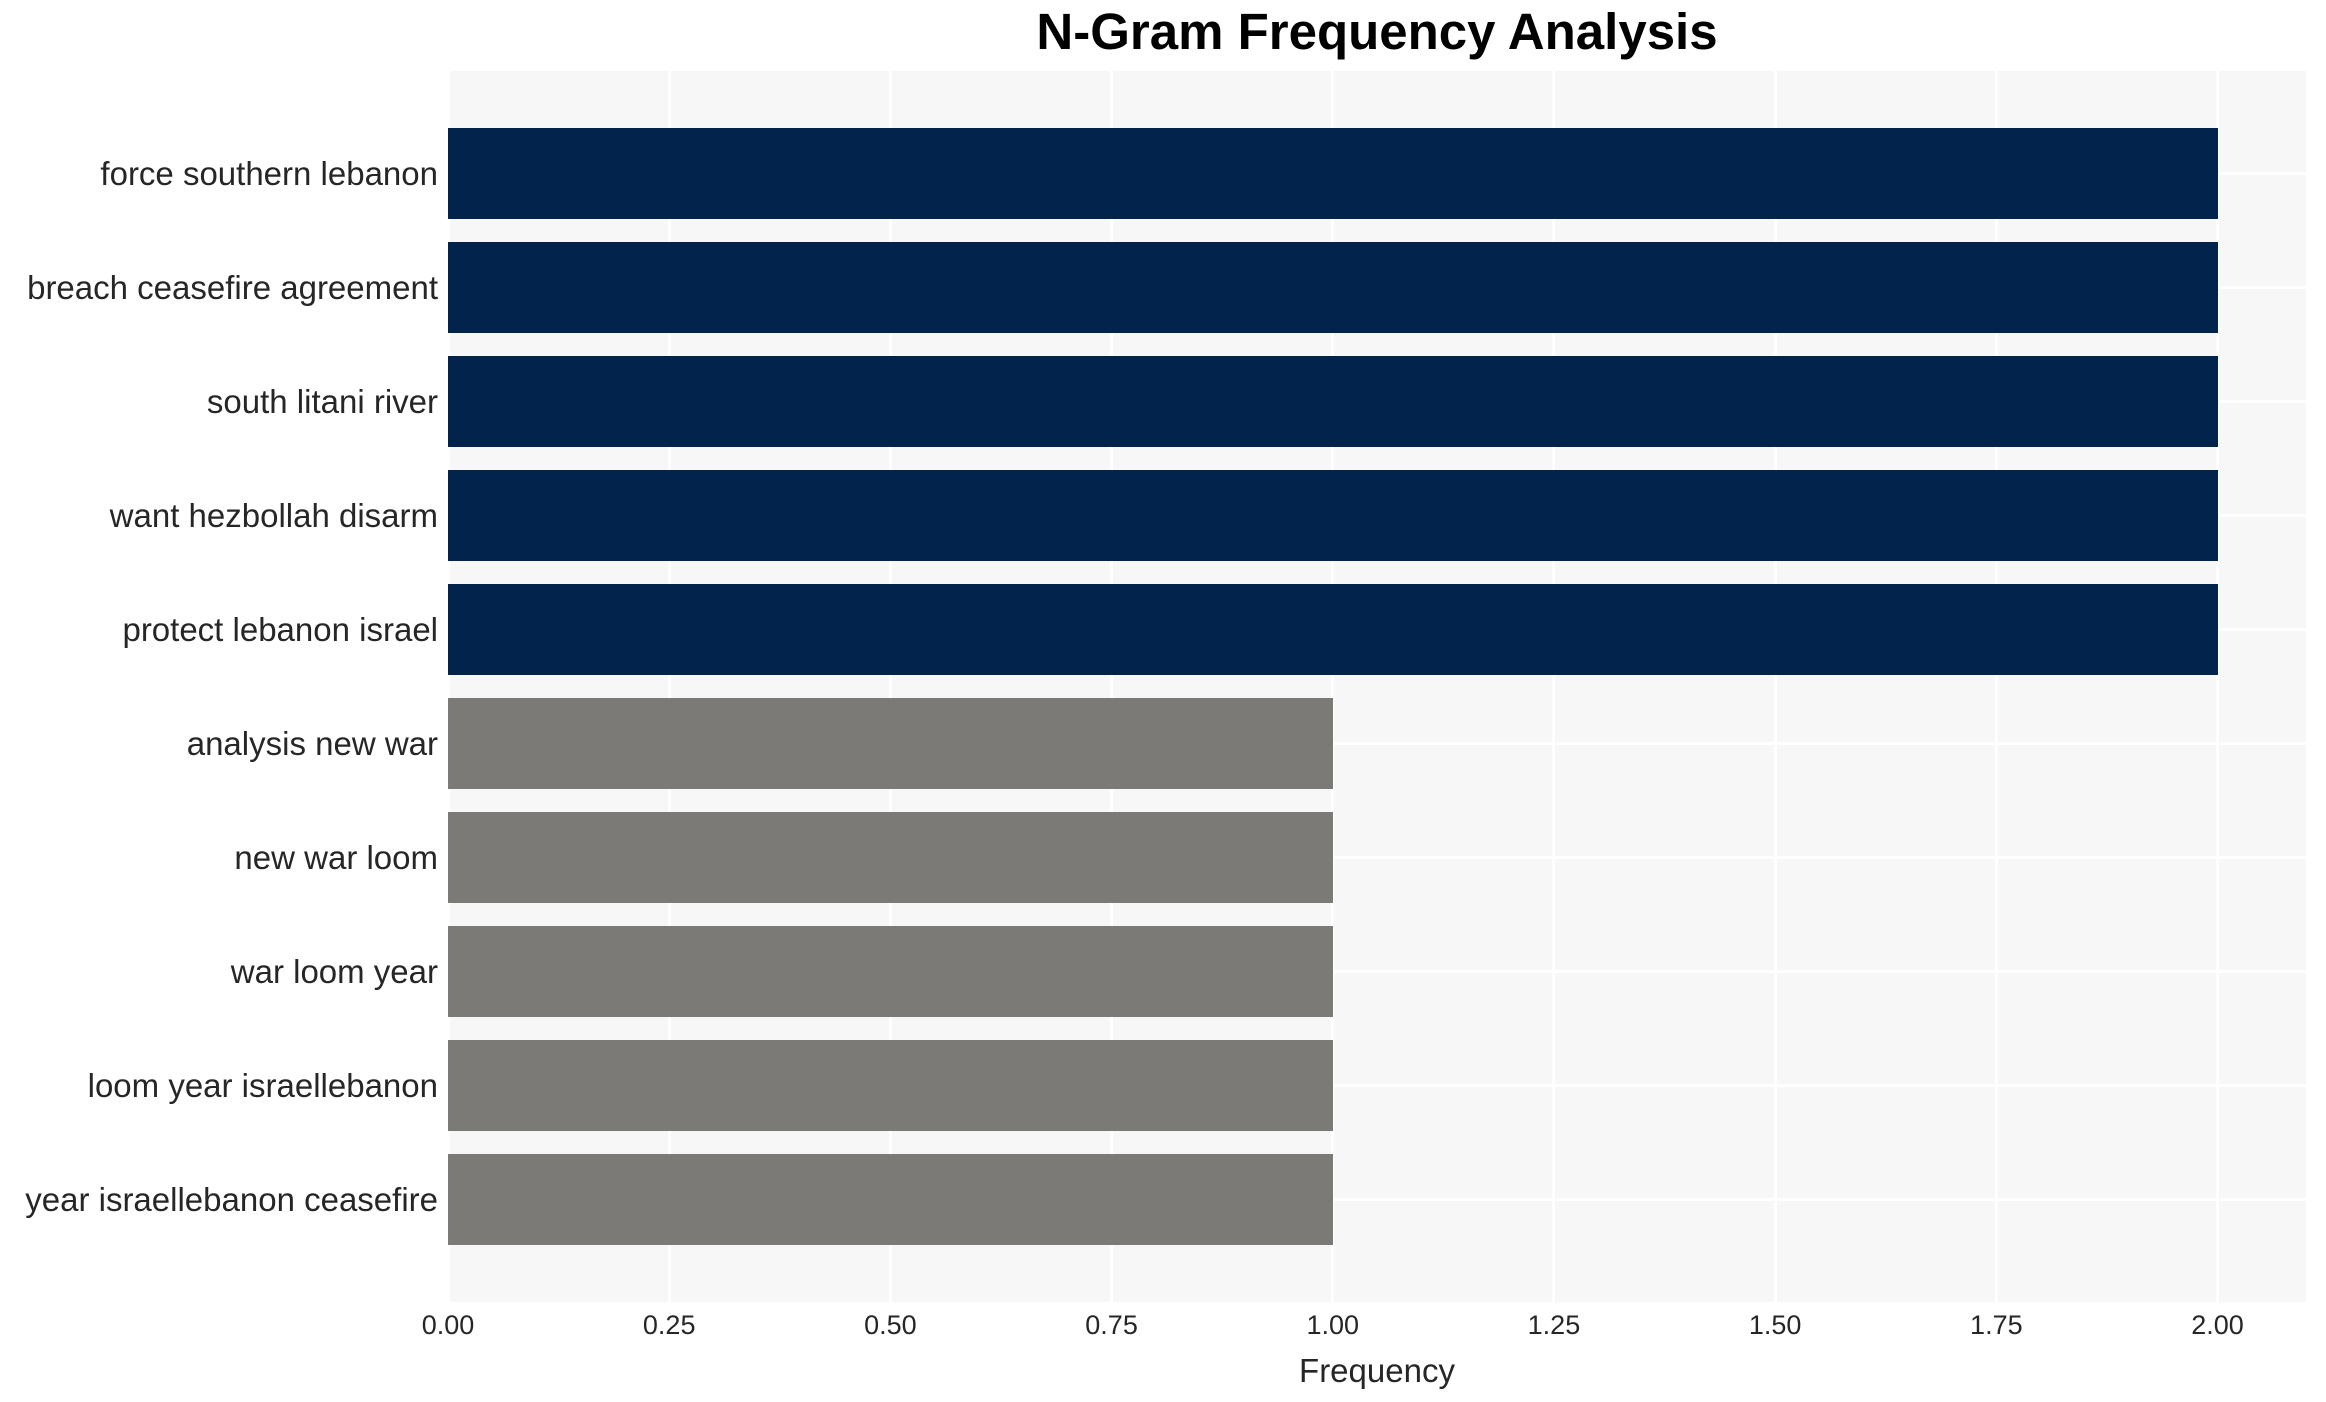 Image resolution: width=2326 pixels, height=1402 pixels. What do you see at coordinates (336, 857) in the screenshot?
I see `category-label: new war loom` at bounding box center [336, 857].